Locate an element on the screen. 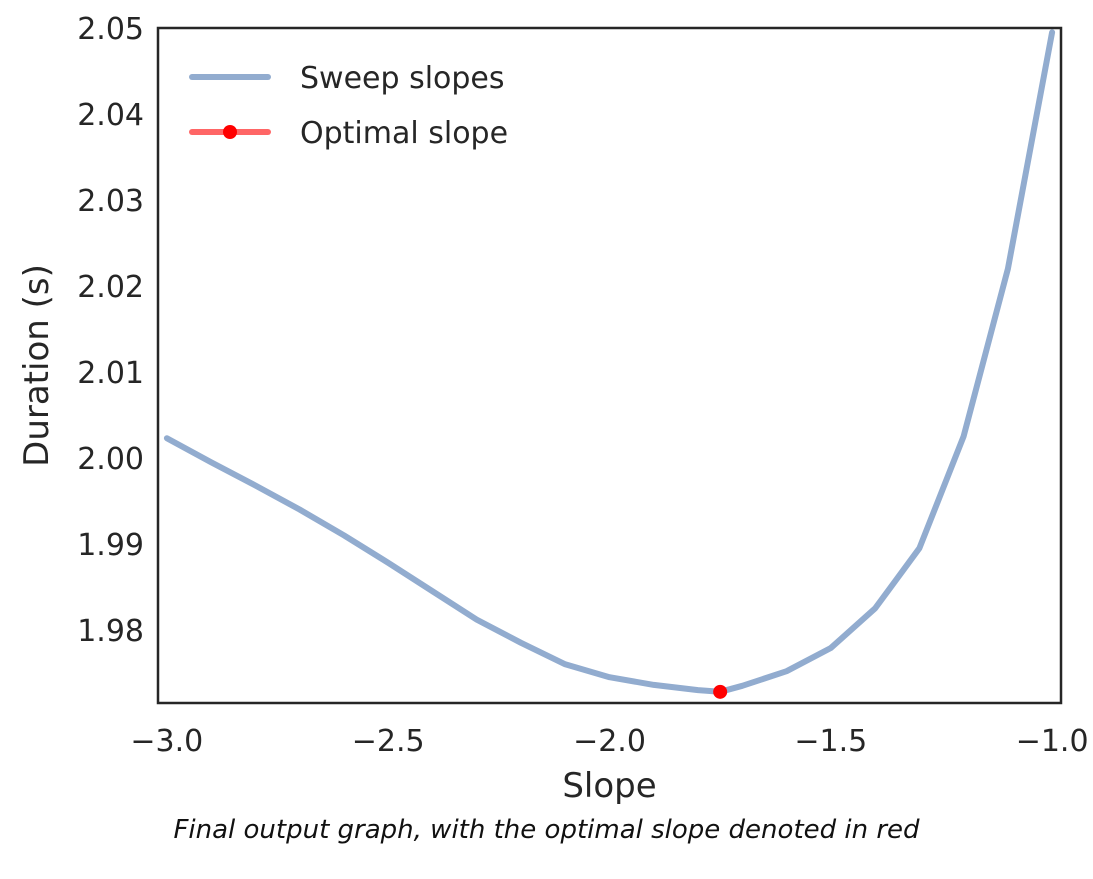  y-axis-ticks: 1.98 1.99 2.00 2.01 2.02 2.03 2.04 2.05 is located at coordinates (110, 330).